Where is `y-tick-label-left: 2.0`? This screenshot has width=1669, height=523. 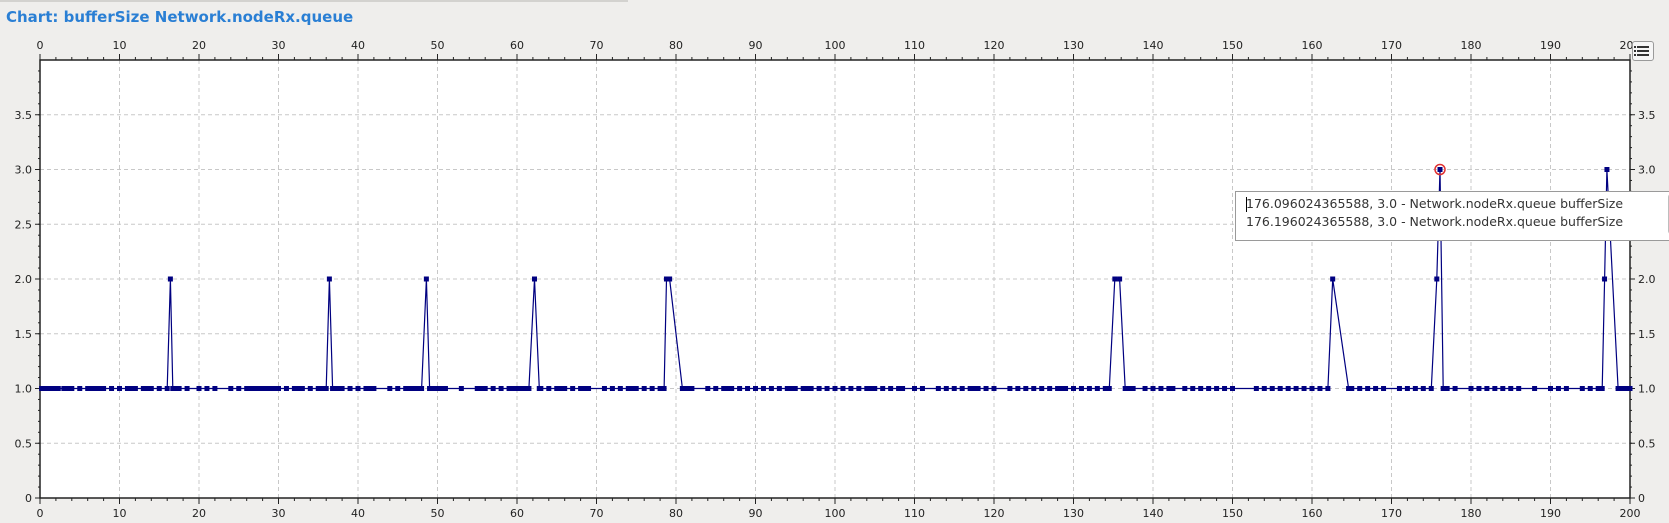
y-tick-label-left: 2.0 is located at coordinates (24, 279).